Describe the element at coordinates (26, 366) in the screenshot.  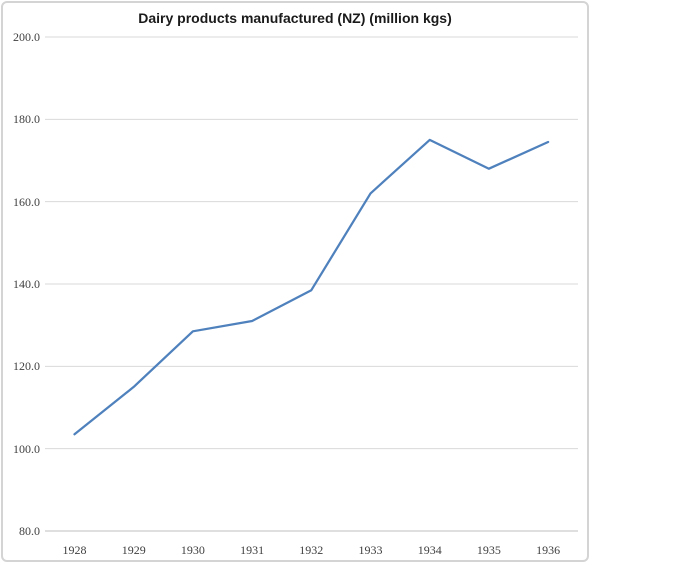
I see `y-axis-tick-label: 120.0` at that location.